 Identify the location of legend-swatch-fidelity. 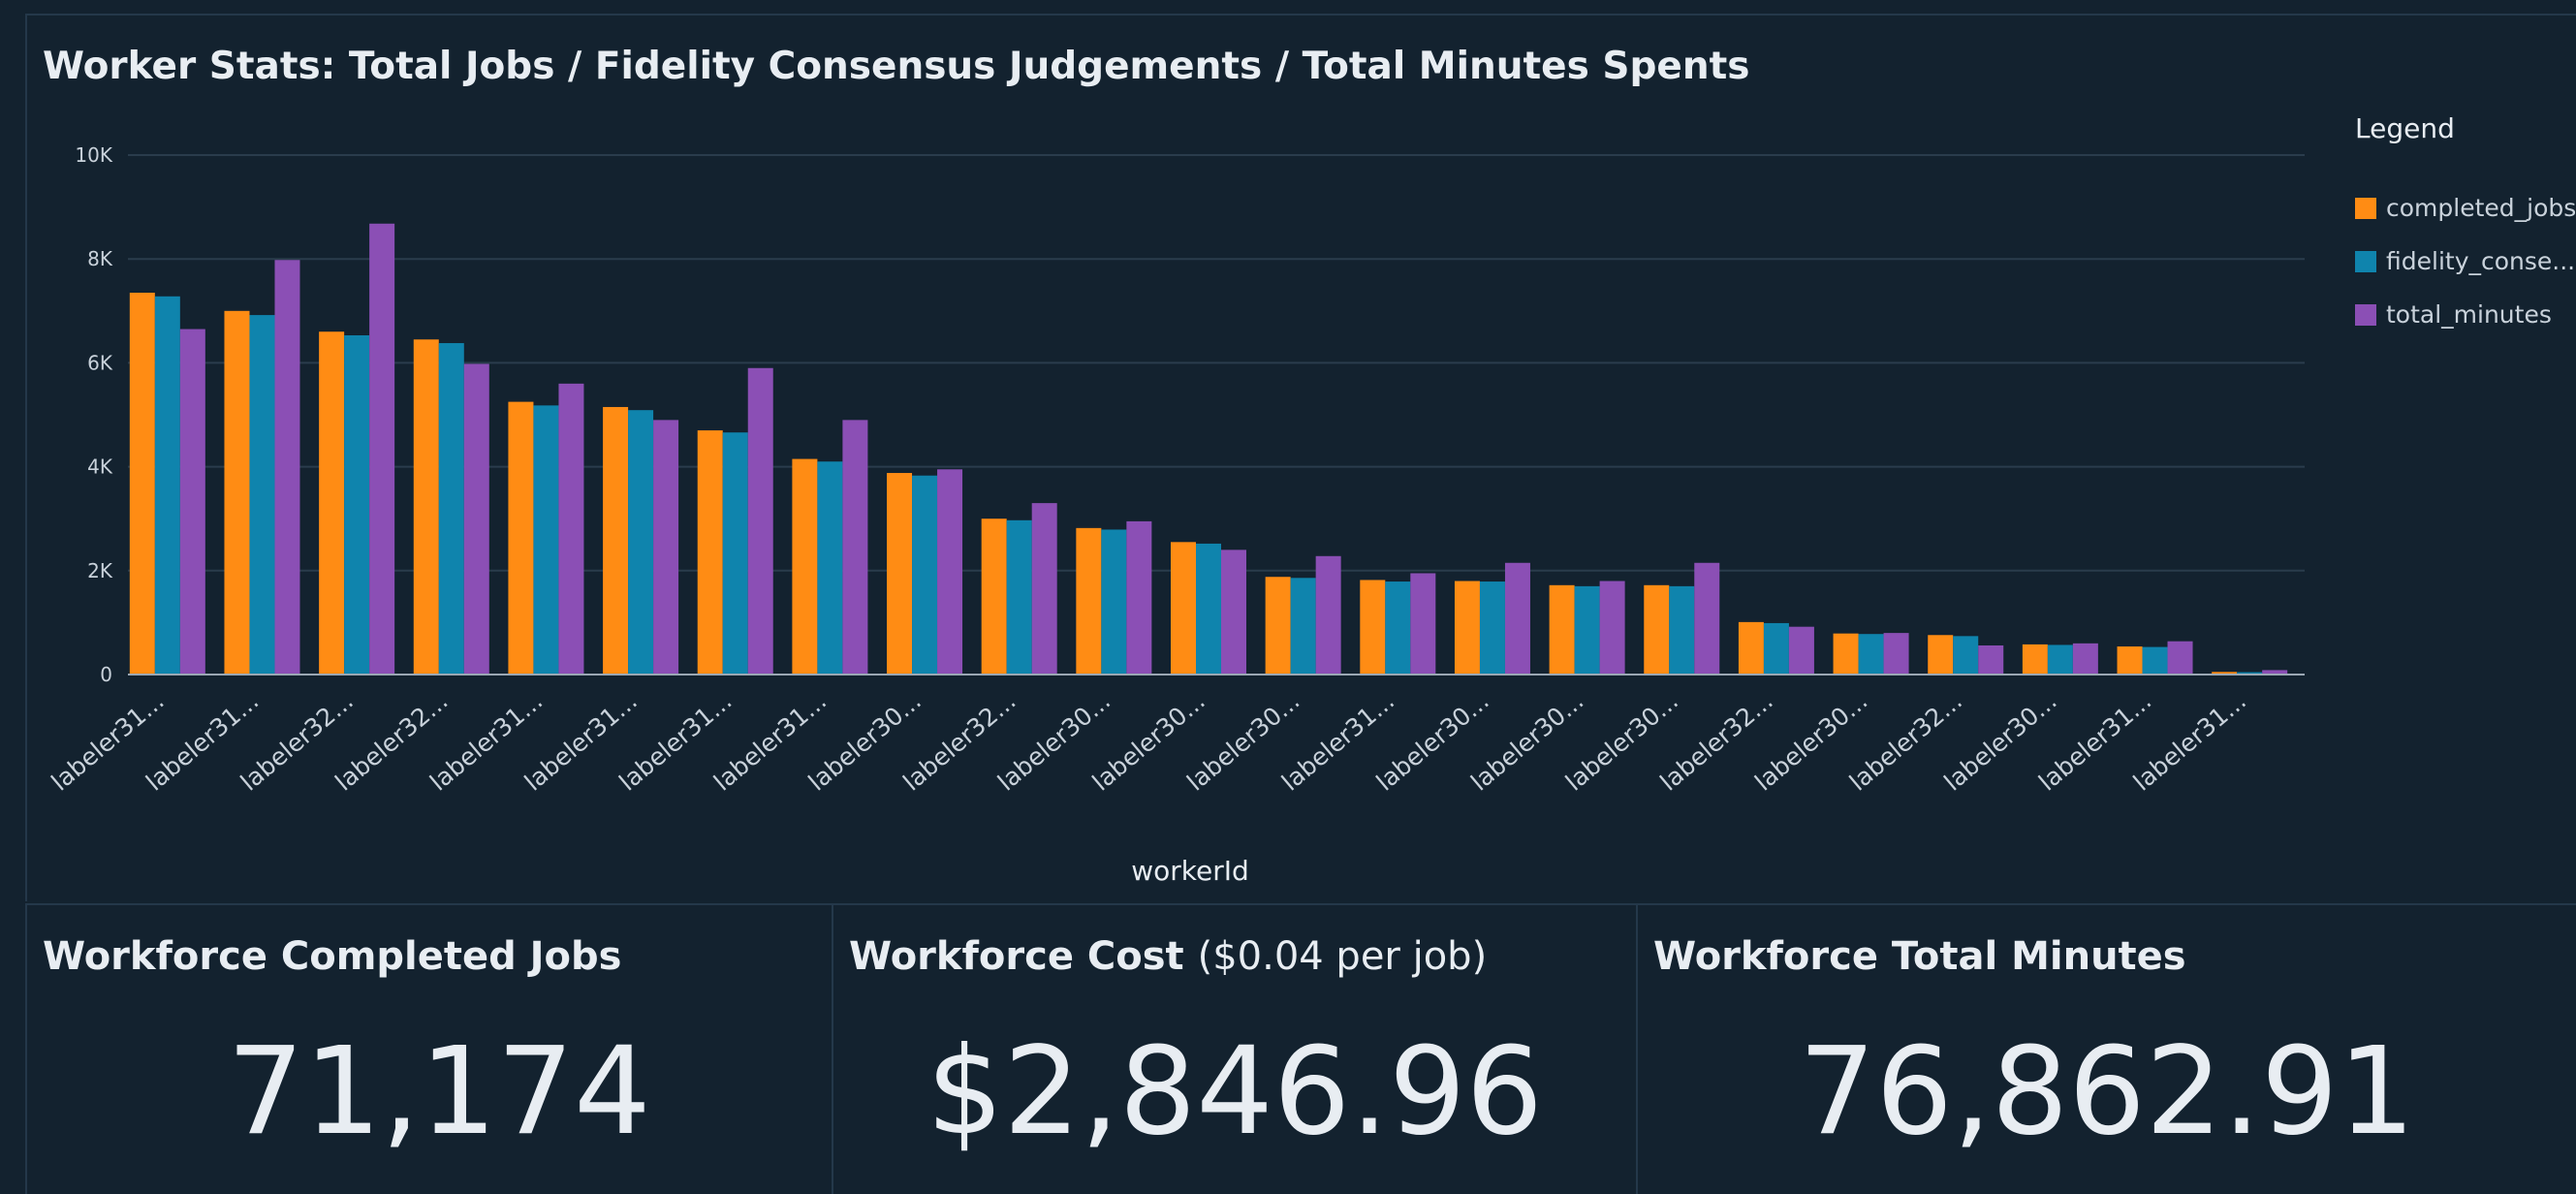
(2365, 261).